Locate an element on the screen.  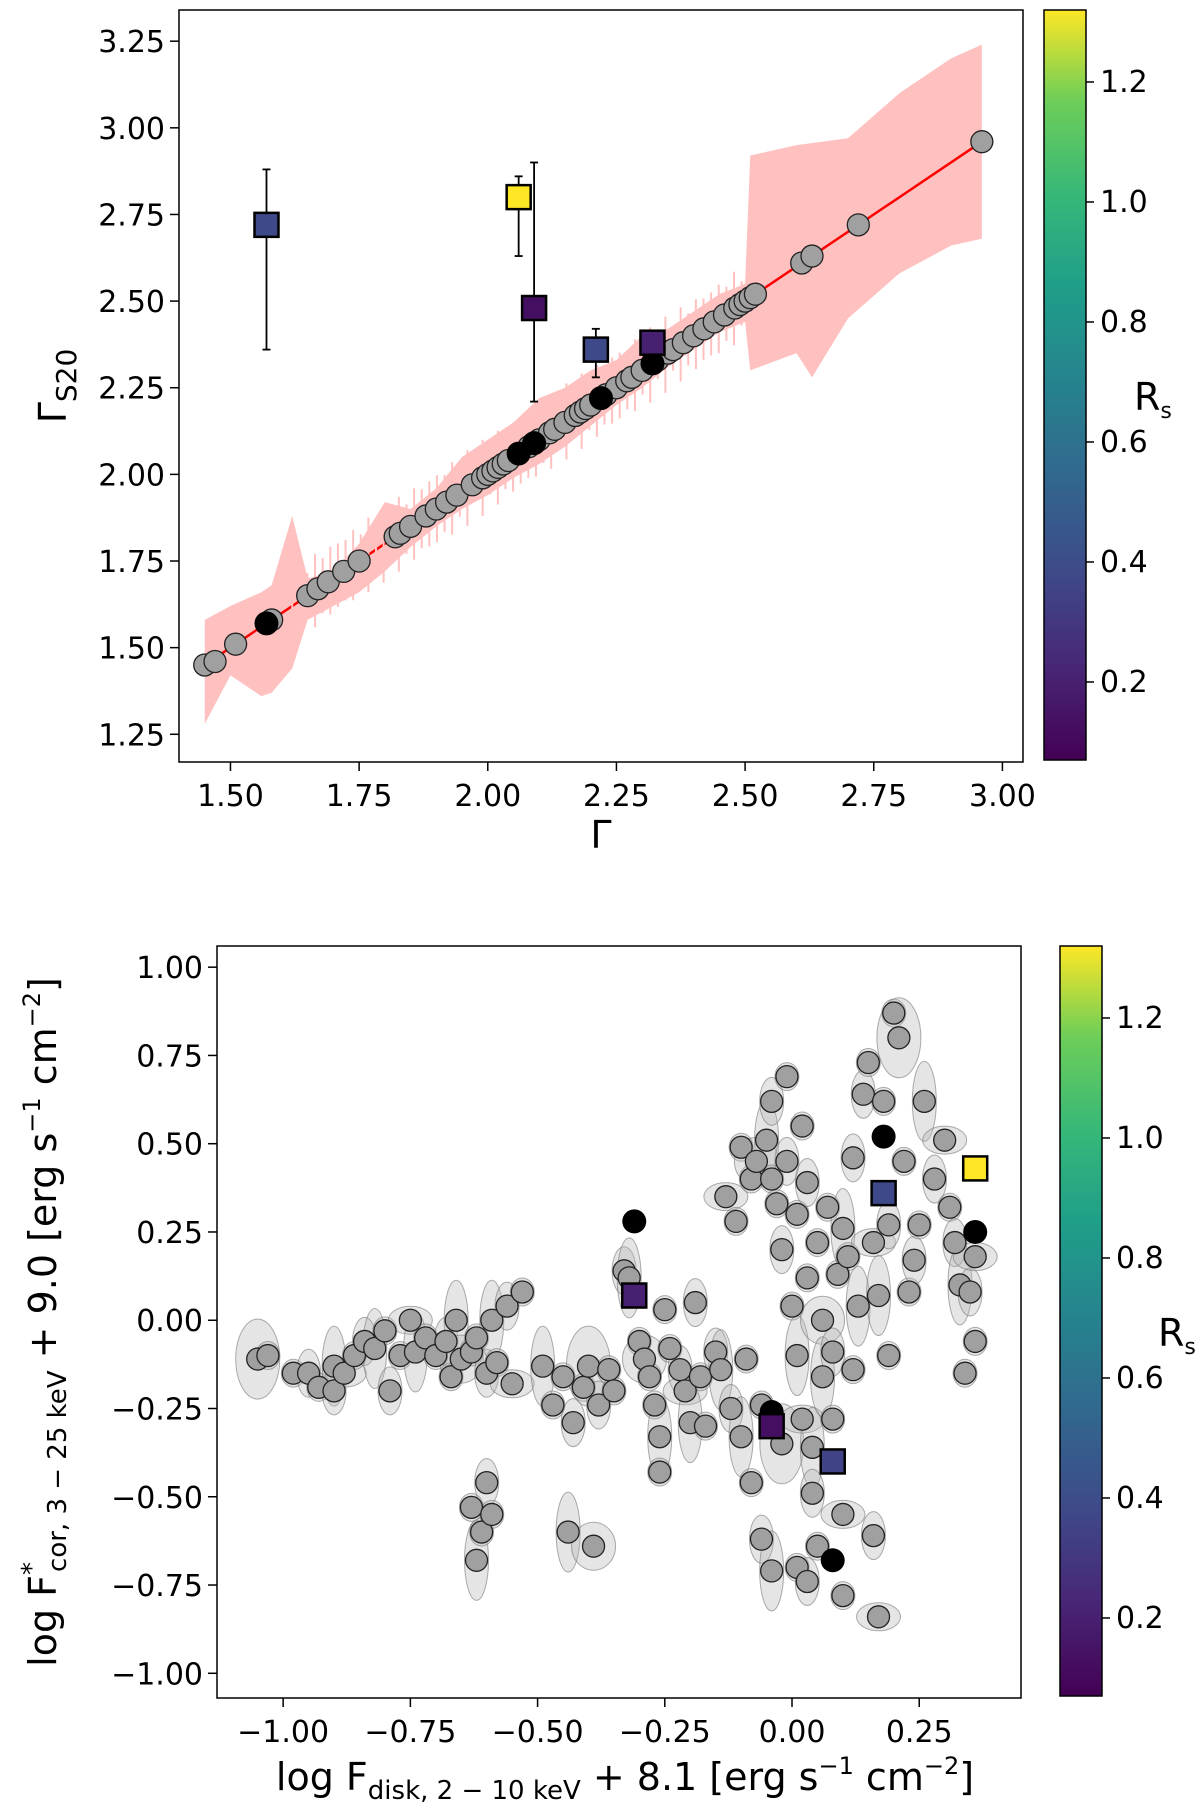
colorbar-1: 0.2 0.4 0.6 0.8 1.0 1.2 Rs is located at coordinates (1107, 385).